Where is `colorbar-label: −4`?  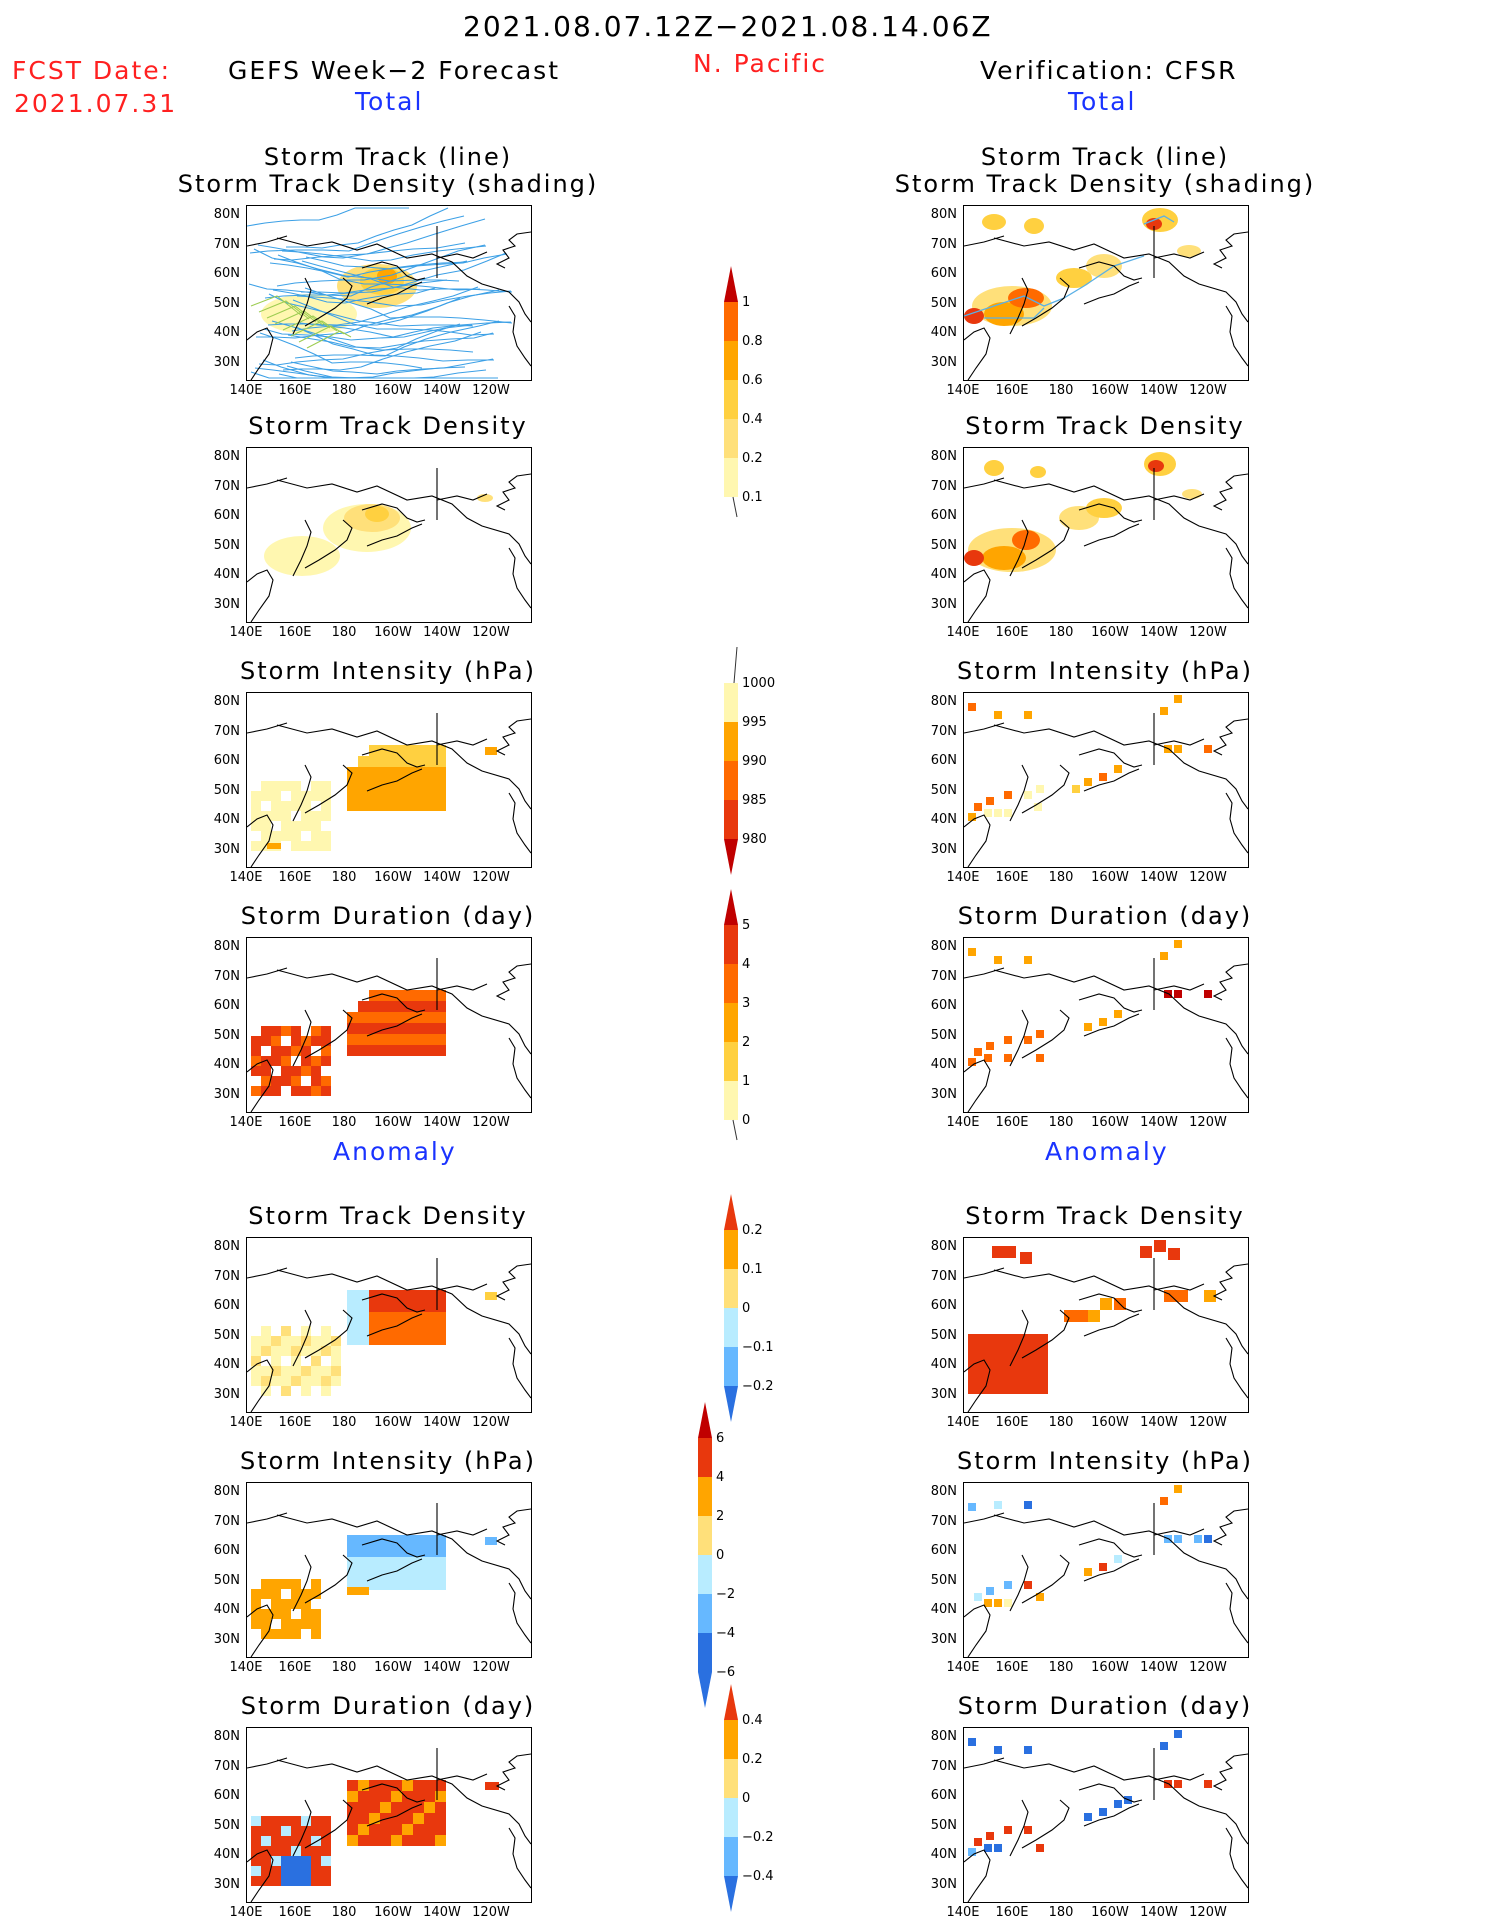 colorbar-label: −4 is located at coordinates (726, 1633).